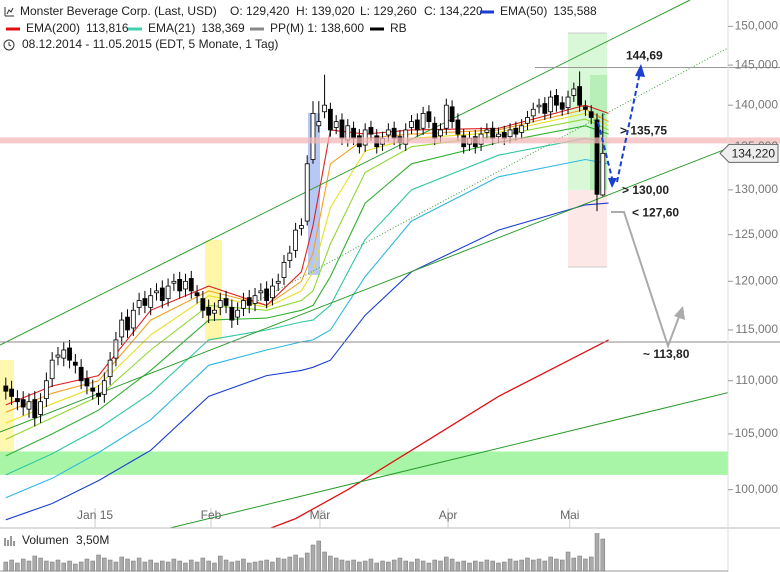 The height and width of the screenshot is (572, 780). I want to click on y-tick-label: 145,000, so click(757, 64).